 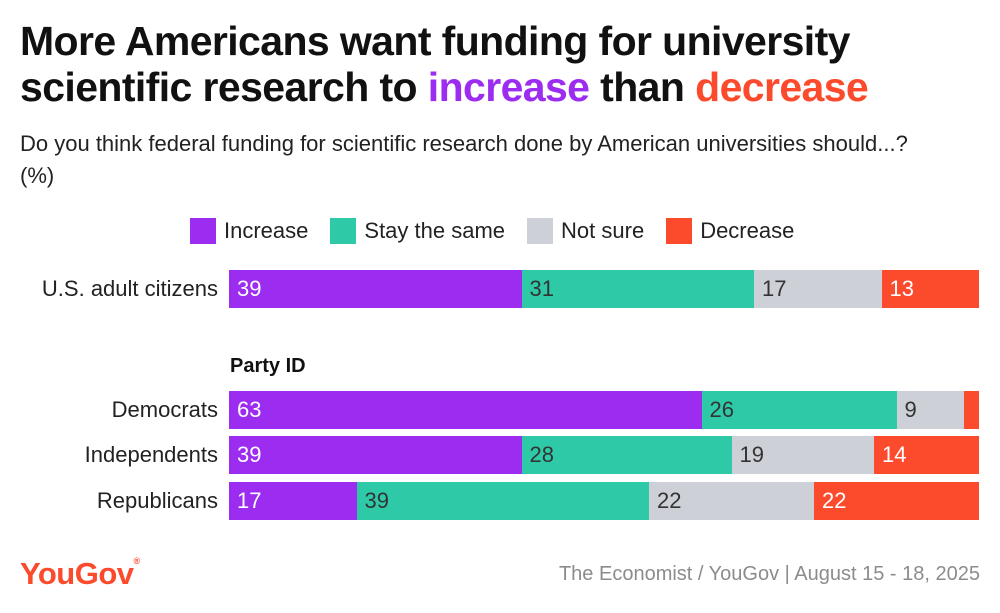 What do you see at coordinates (626, 455) in the screenshot?
I see `bar-segment-stay: 28` at bounding box center [626, 455].